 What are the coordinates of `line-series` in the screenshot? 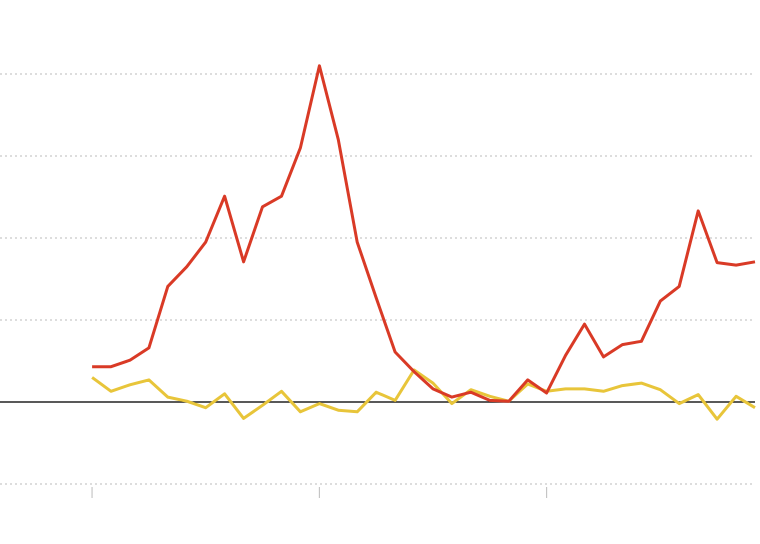 It's located at (423, 394).